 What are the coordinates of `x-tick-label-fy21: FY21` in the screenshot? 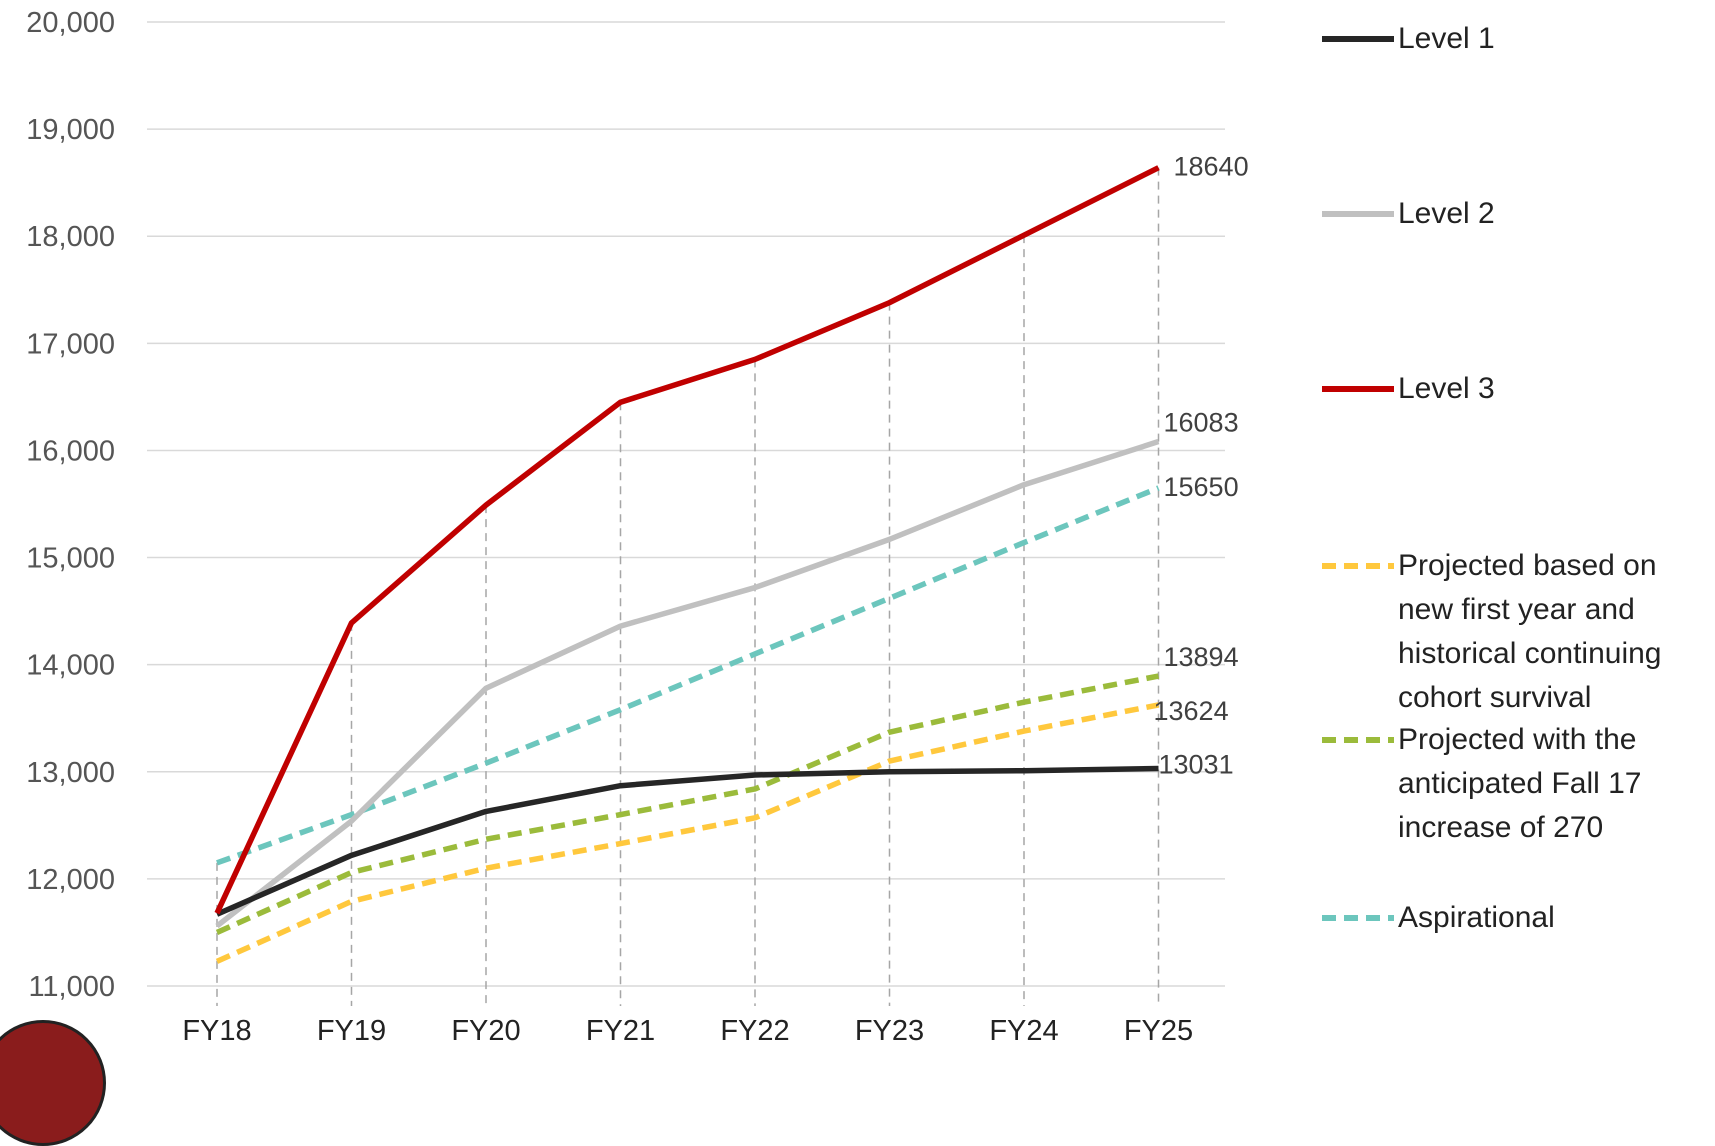 It's located at (620, 1029).